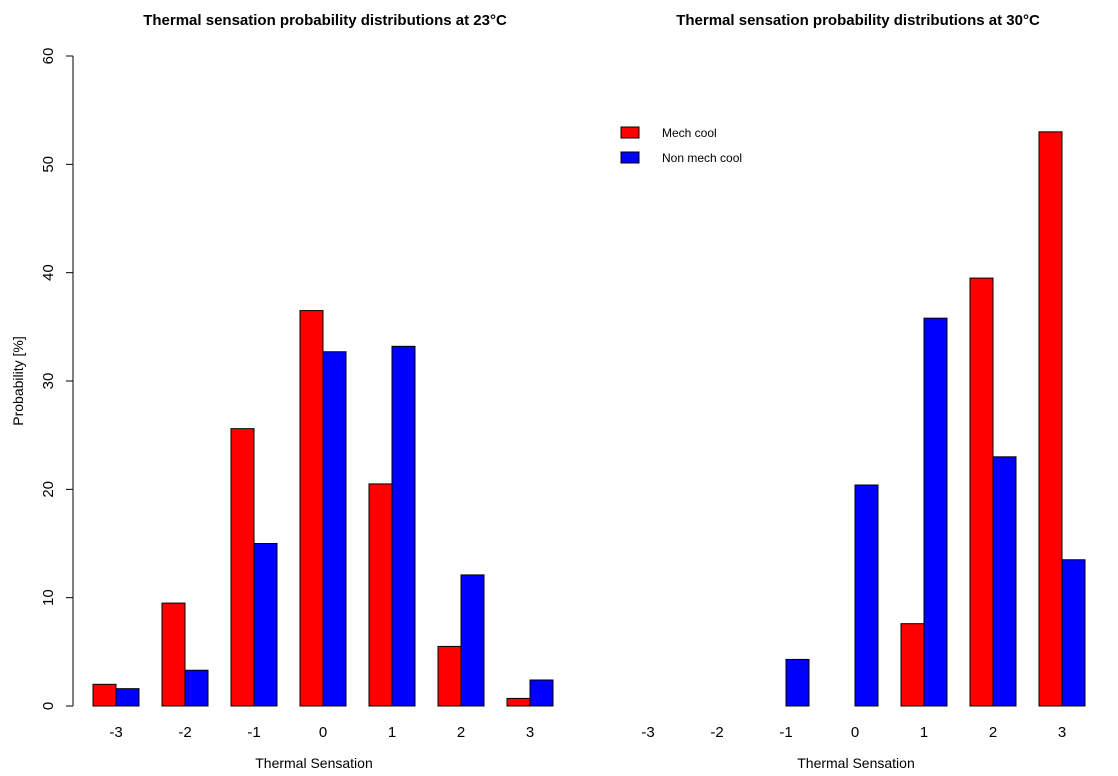  I want to click on left-x-tick-labels: -3 -2 -1 0 1 2 3, so click(321, 732).